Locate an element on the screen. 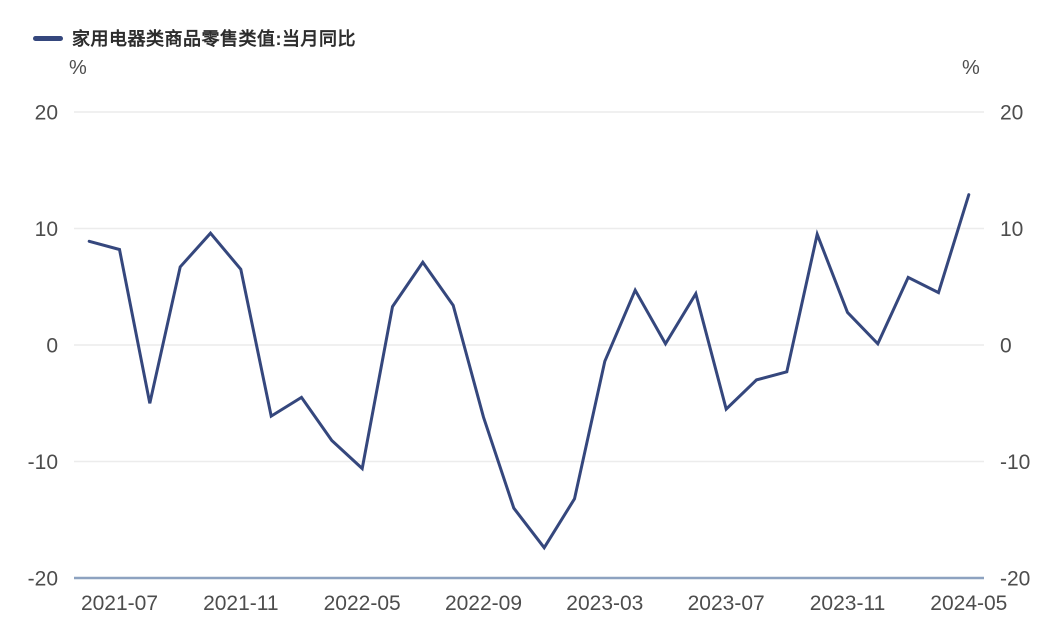 Image resolution: width=1063 pixels, height=637 pixels. x-tick-label-2021-07: 2021-07 is located at coordinates (119, 603).